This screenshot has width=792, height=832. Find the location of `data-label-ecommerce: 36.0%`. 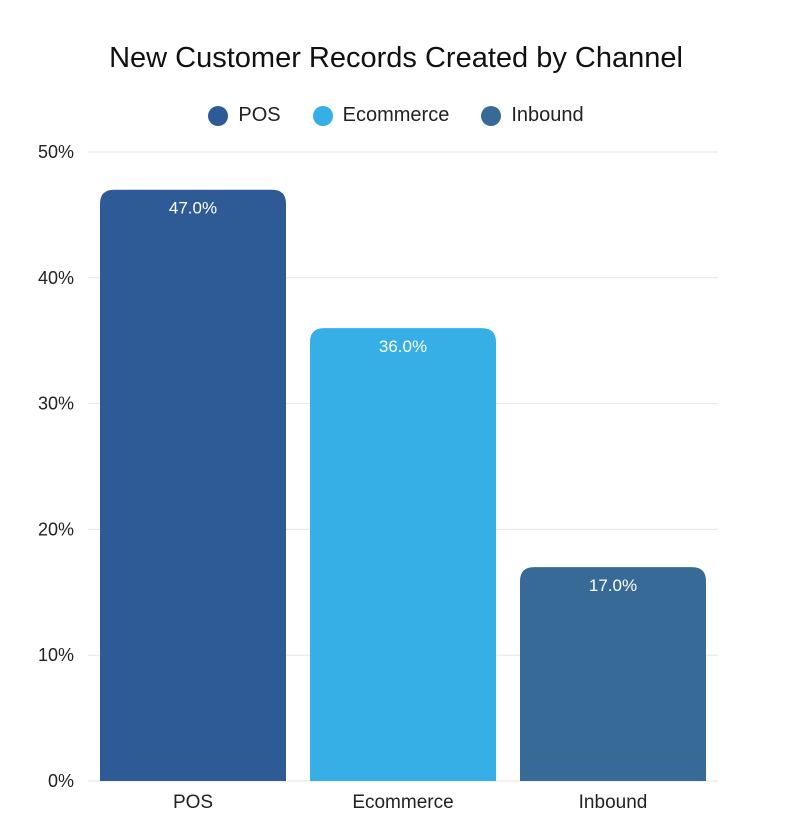

data-label-ecommerce: 36.0% is located at coordinates (403, 346).